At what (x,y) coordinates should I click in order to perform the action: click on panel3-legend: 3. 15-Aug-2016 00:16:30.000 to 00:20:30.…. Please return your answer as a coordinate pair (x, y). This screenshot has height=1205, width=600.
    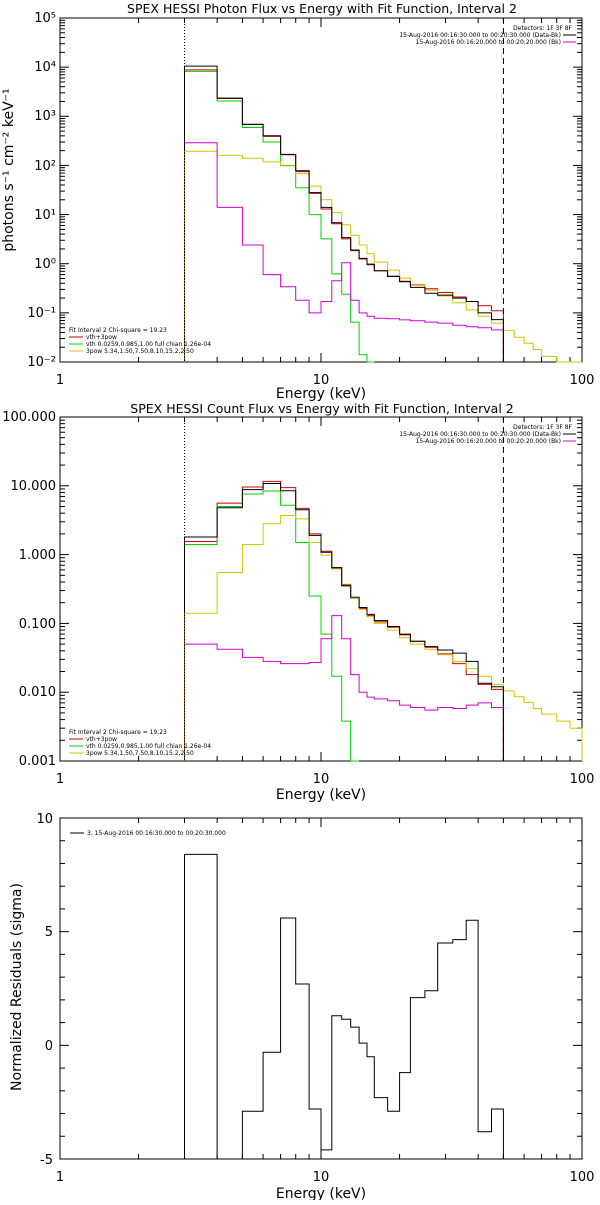
    Looking at the image, I should click on (148, 833).